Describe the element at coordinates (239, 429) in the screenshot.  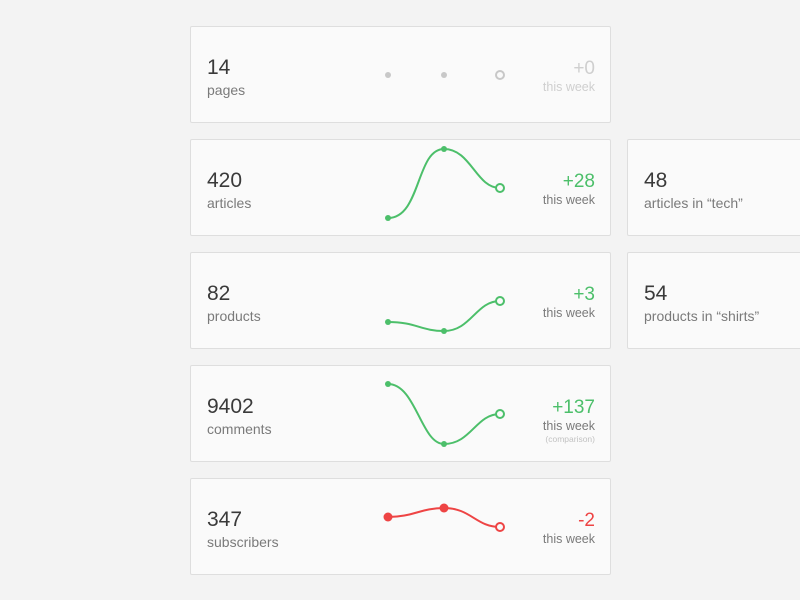
I see `stat-label: comments` at that location.